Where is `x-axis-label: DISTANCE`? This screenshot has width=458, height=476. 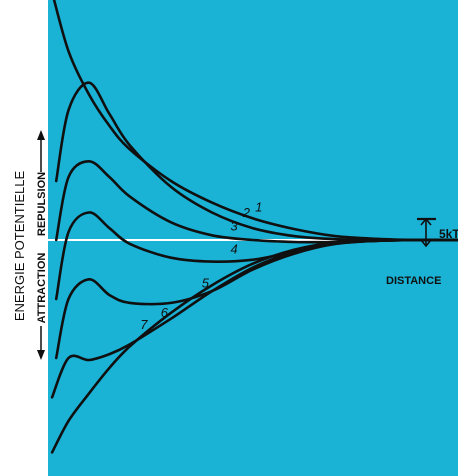 x-axis-label: DISTANCE is located at coordinates (413, 281).